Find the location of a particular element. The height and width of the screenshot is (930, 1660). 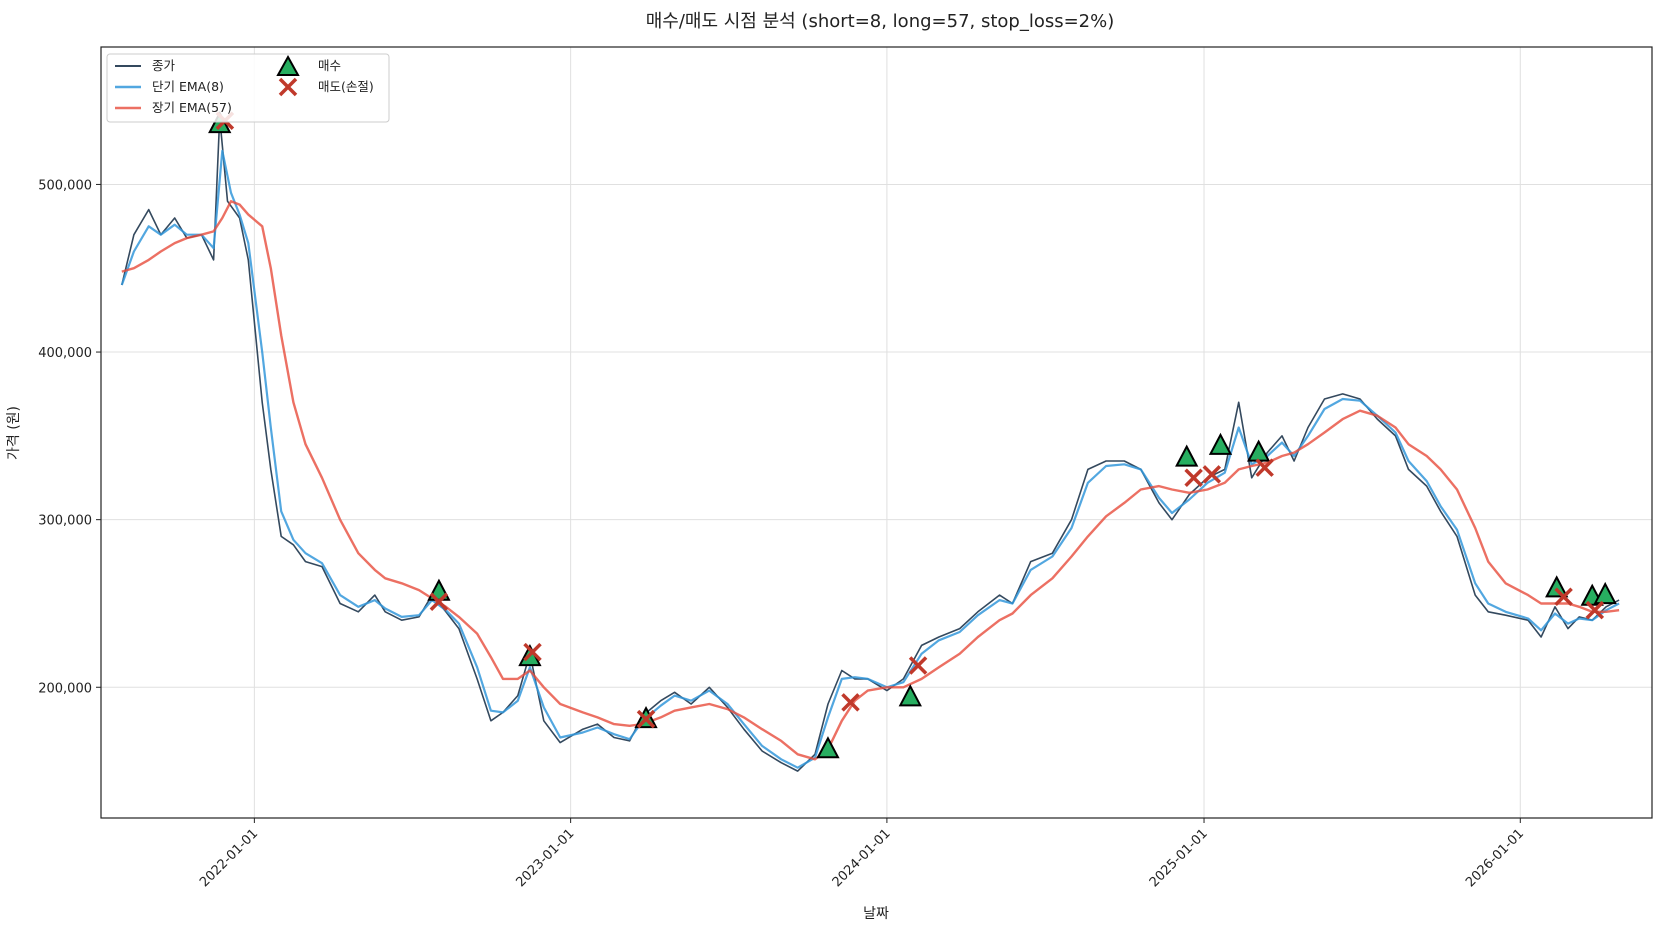

y-tick-label: 200,000 is located at coordinates (65, 688).